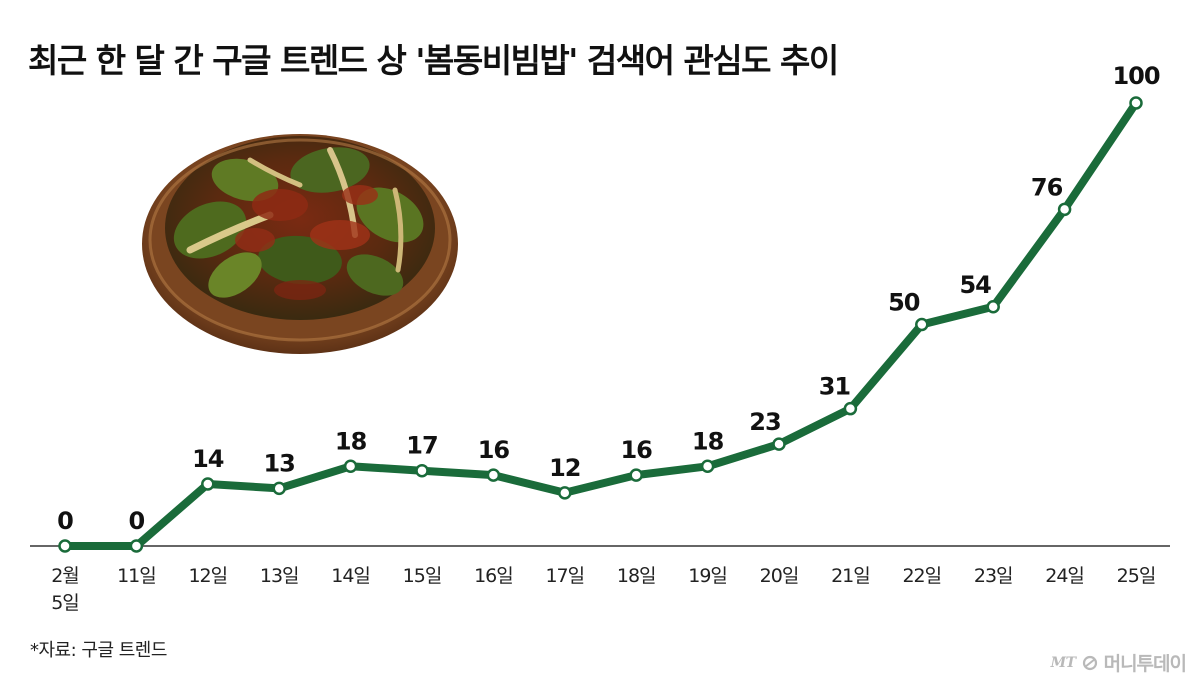  Describe the element at coordinates (433, 60) in the screenshot. I see `chart-title: 최근 한 달 간 구글 트렌드 상 '봄동비빔밥' 검색어 관심도 추이` at that location.